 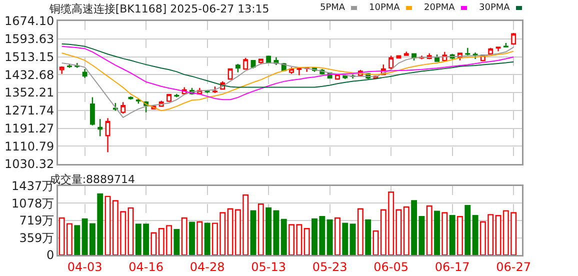 What do you see at coordinates (36, 237) in the screenshot?
I see `y-tick-label: 359万` at bounding box center [36, 237].